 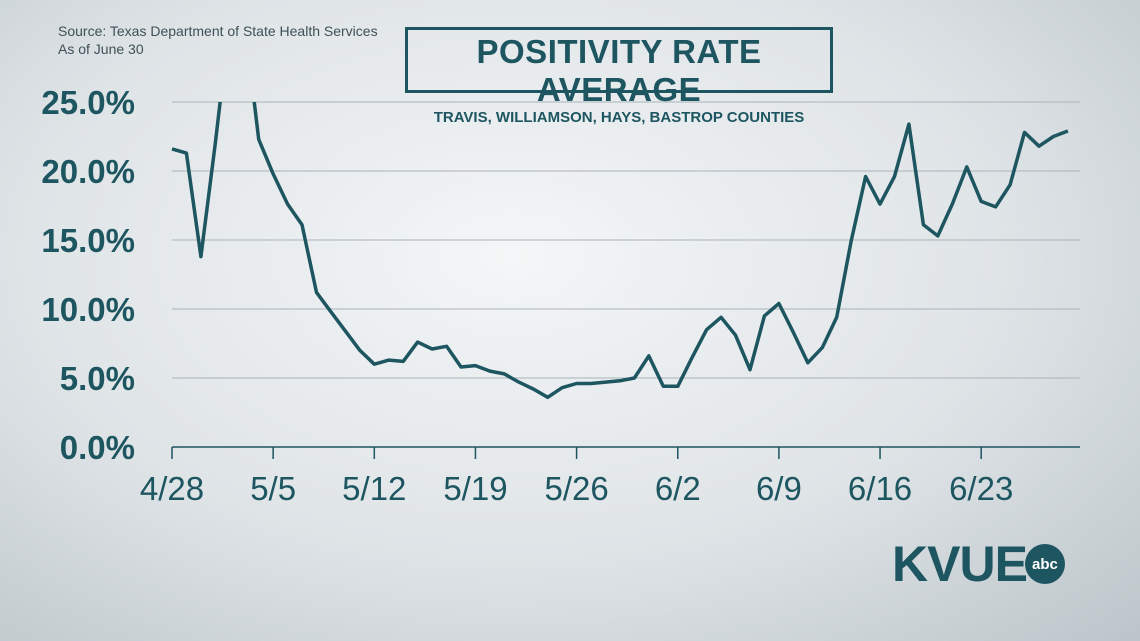 I want to click on x-tick-label: 6/23, so click(x=981, y=488).